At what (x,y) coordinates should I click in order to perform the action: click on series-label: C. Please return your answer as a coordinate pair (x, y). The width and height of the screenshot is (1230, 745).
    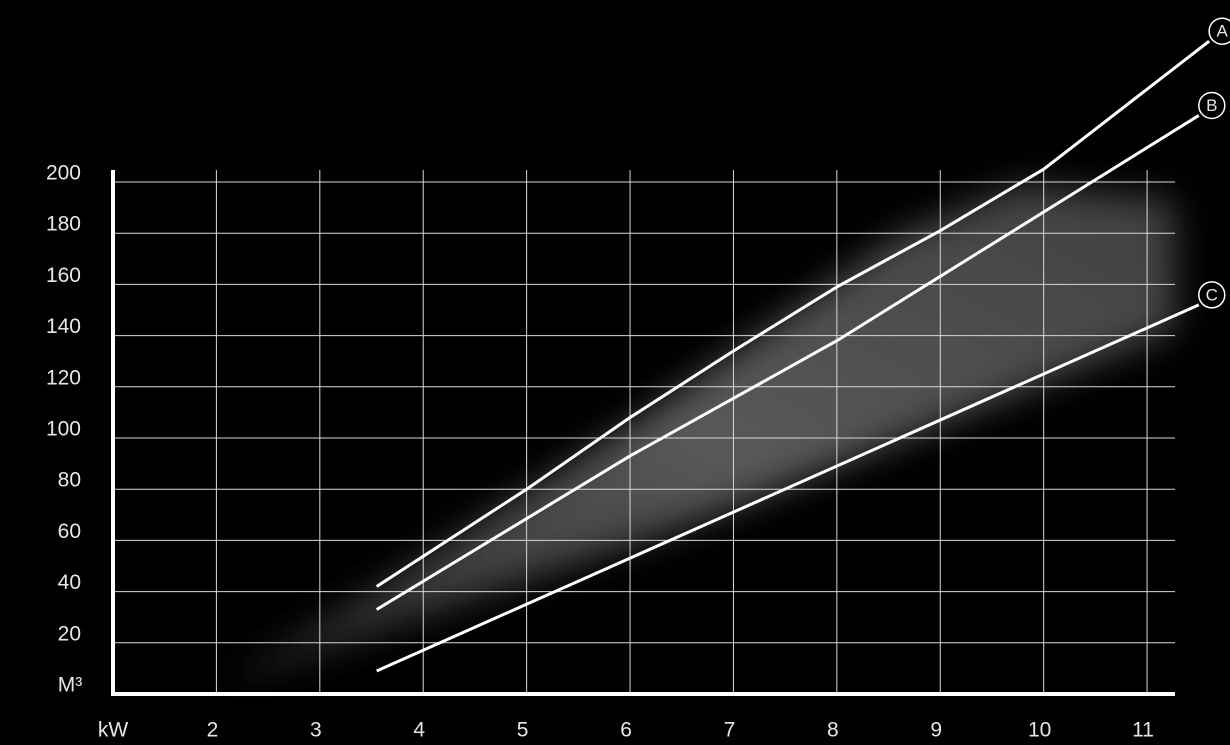
    Looking at the image, I should click on (1212, 294).